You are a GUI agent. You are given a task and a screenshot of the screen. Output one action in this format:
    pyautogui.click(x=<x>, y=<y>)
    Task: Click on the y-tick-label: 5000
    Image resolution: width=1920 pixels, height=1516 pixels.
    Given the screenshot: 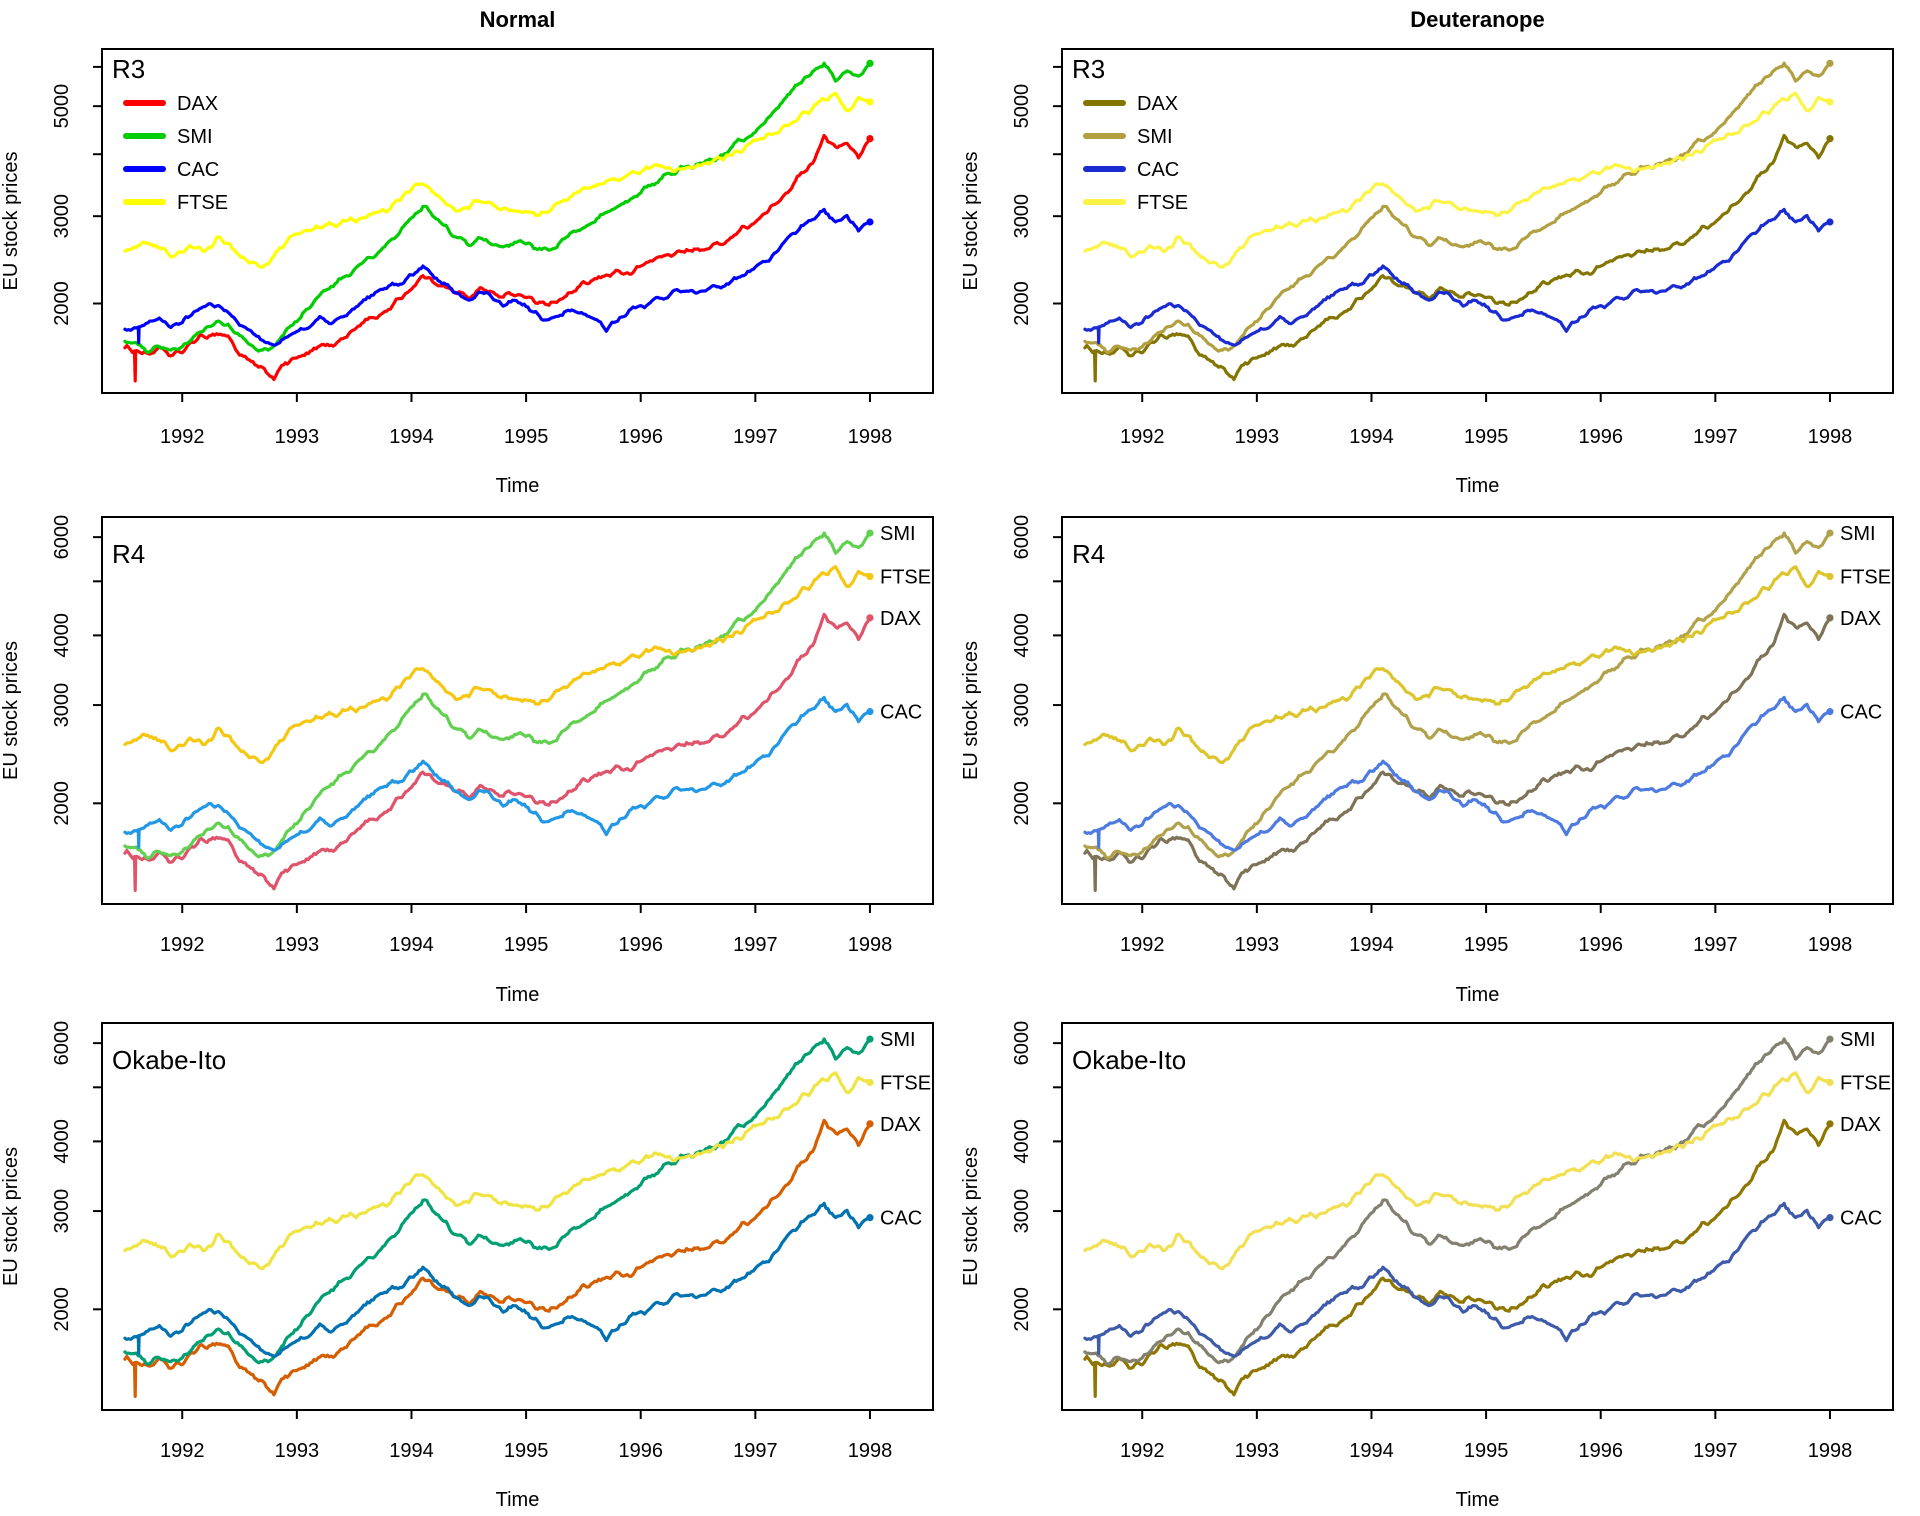 What is the action you would take?
    pyautogui.click(x=62, y=106)
    